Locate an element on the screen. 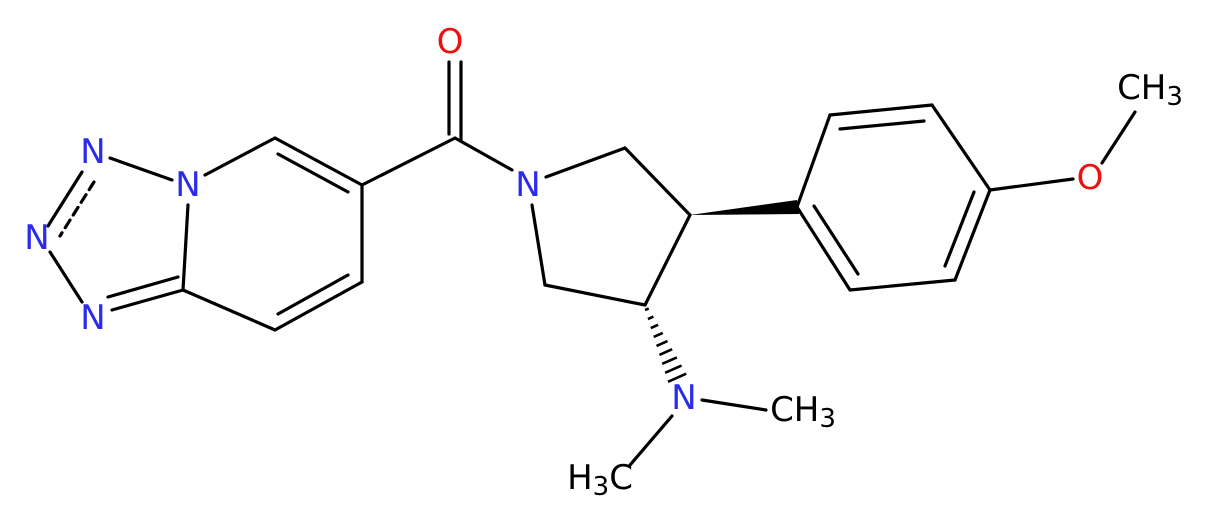  label-part: H is located at coordinates (580, 478).